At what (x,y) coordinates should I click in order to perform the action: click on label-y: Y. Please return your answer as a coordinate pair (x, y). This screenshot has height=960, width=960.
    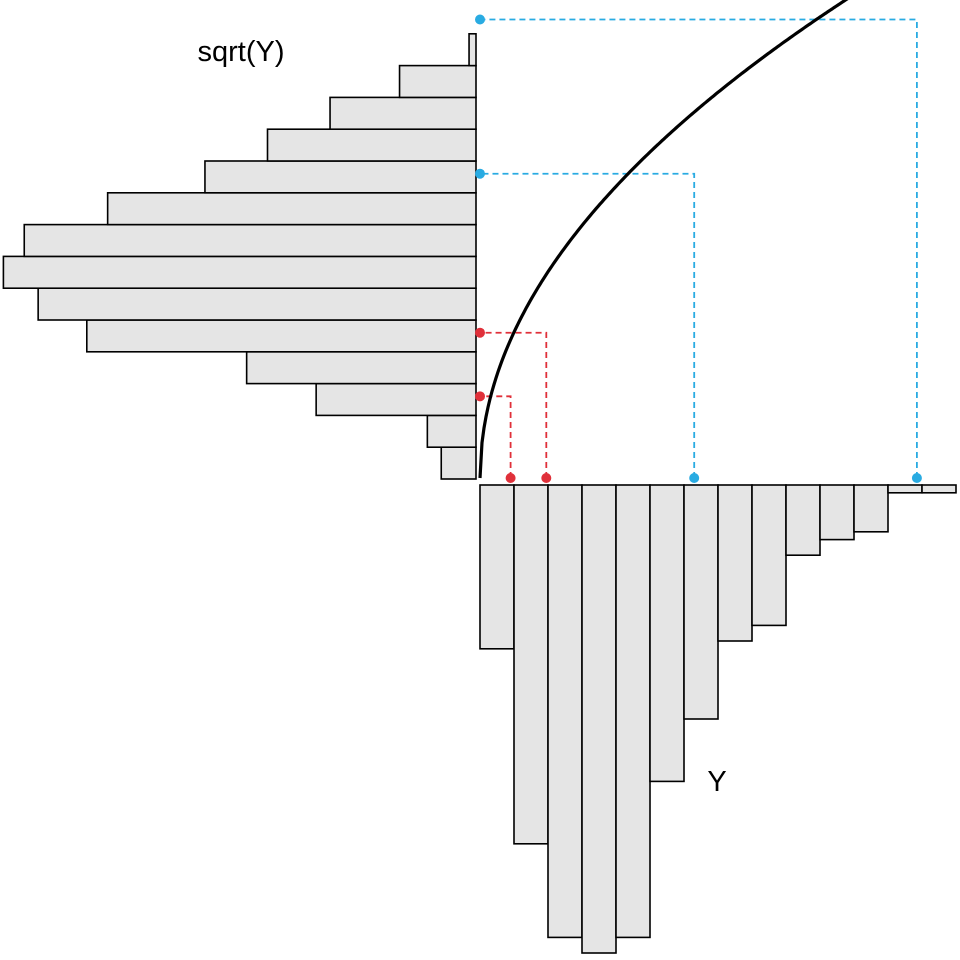
    Looking at the image, I should click on (716, 782).